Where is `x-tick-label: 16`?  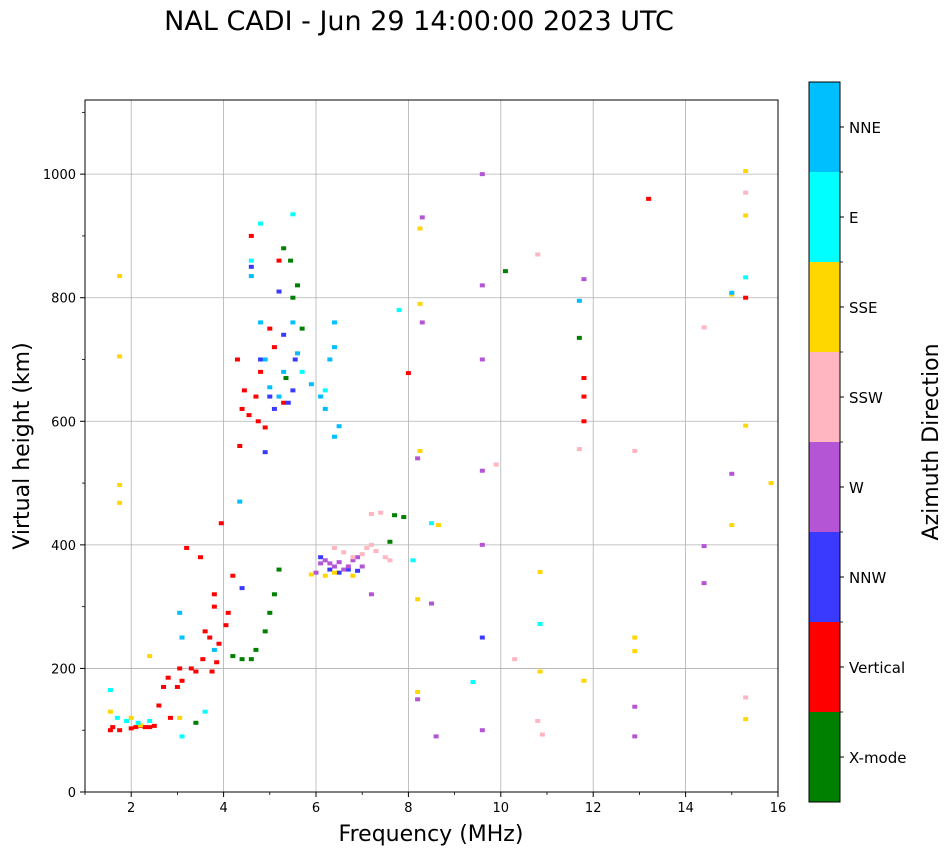 x-tick-label: 16 is located at coordinates (778, 808).